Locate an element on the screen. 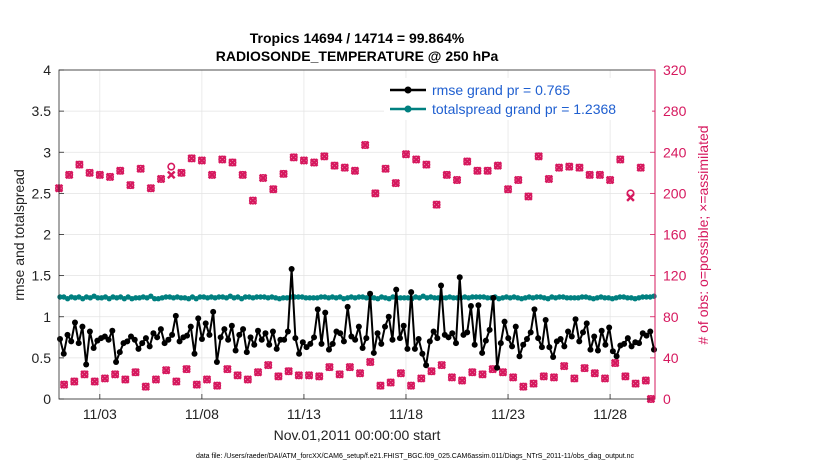 This screenshot has width=830, height=470. legend-spread-label: totalspread grand pr = 1.2368 is located at coordinates (524, 109).